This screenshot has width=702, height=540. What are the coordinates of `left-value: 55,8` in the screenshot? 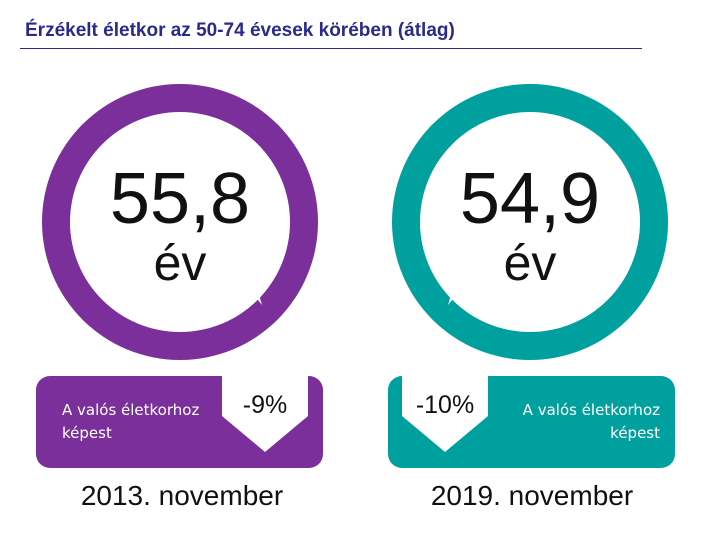 It's located at (180, 199).